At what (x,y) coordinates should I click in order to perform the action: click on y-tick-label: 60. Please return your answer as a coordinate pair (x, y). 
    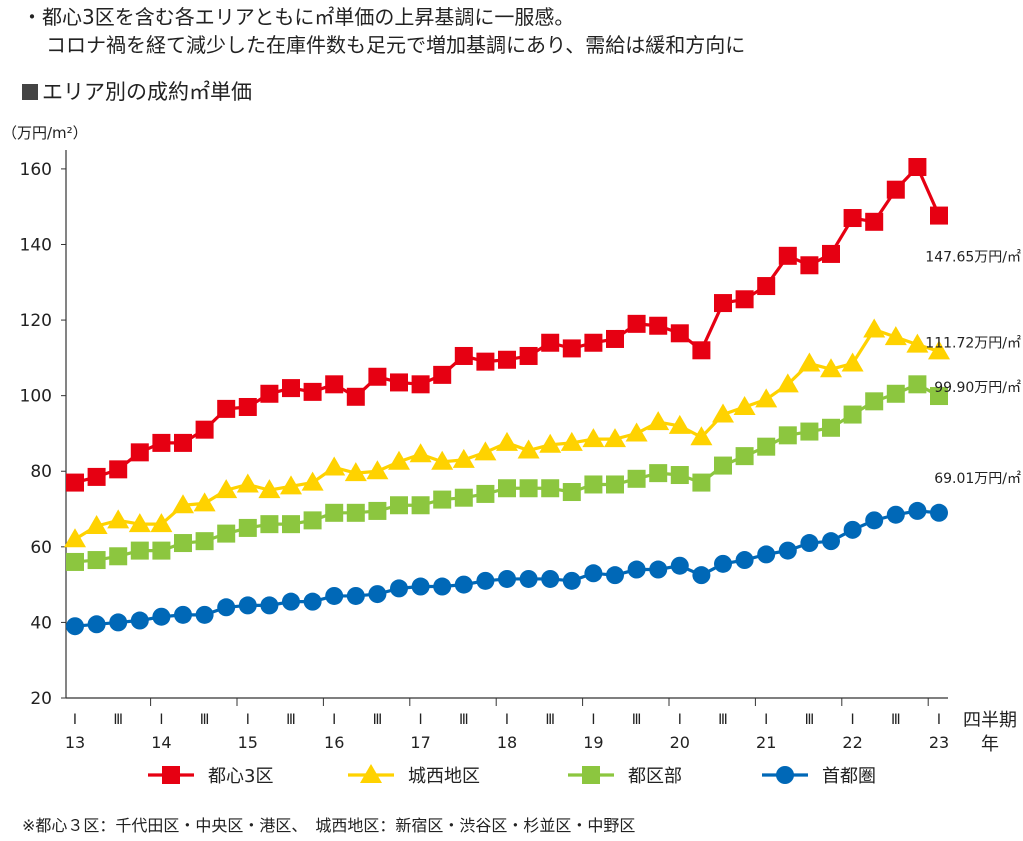
    Looking at the image, I should click on (41, 548).